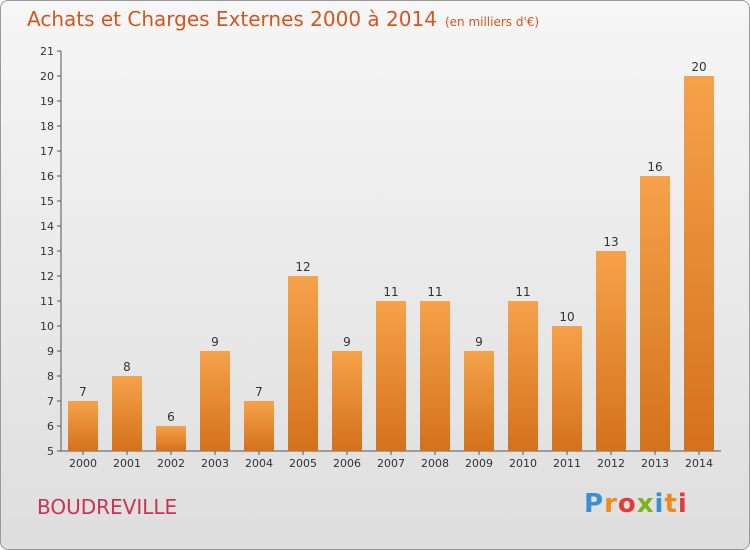 This screenshot has height=550, width=750. I want to click on x-tick-label: 2008, so click(435, 463).